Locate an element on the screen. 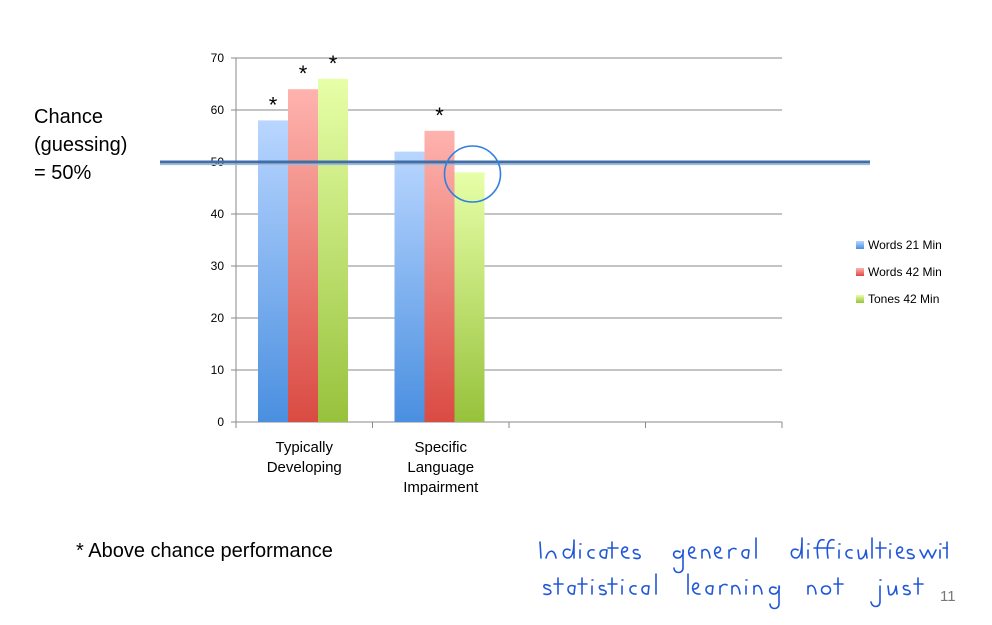  legend-label: Words 42 Min is located at coordinates (905, 272).